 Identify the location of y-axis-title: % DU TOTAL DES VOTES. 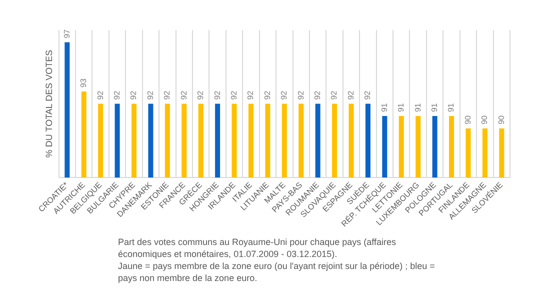
(49, 104).